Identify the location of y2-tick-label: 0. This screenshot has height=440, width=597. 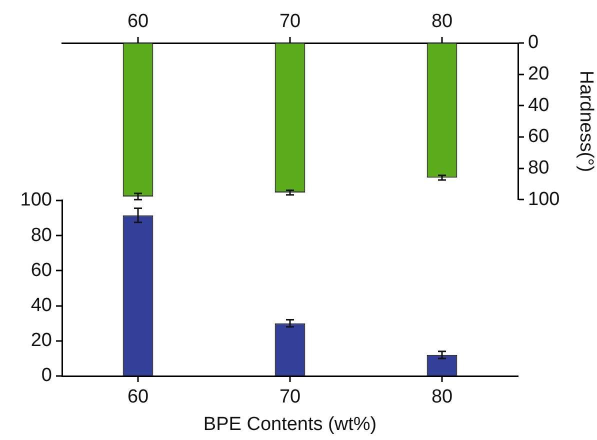
(533, 43).